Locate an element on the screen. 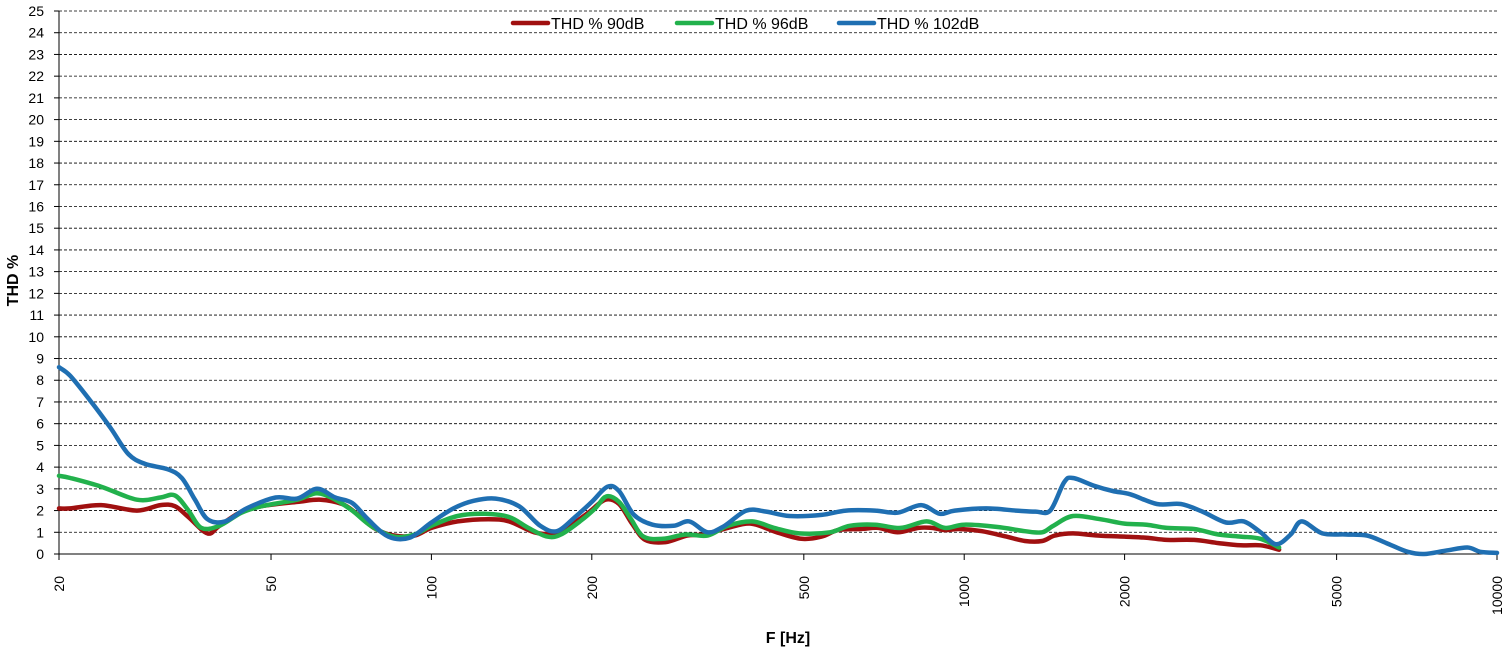 This screenshot has width=1509, height=652. x-tick-label: 10000 is located at coordinates (1497, 595).